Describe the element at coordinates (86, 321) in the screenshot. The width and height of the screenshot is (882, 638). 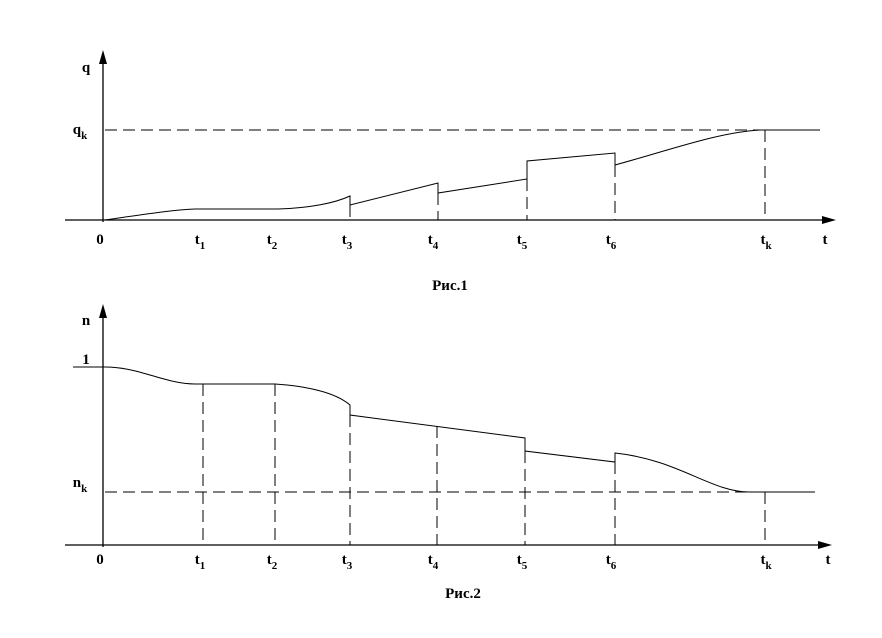
I see `label: n` at that location.